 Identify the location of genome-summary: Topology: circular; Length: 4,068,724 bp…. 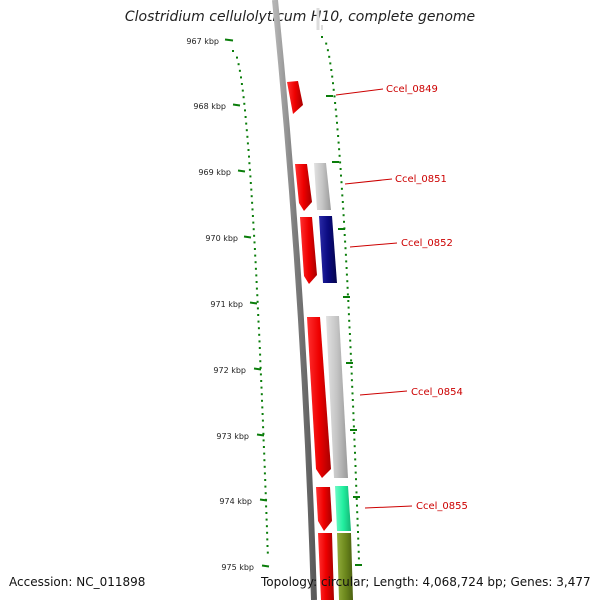
(426, 582).